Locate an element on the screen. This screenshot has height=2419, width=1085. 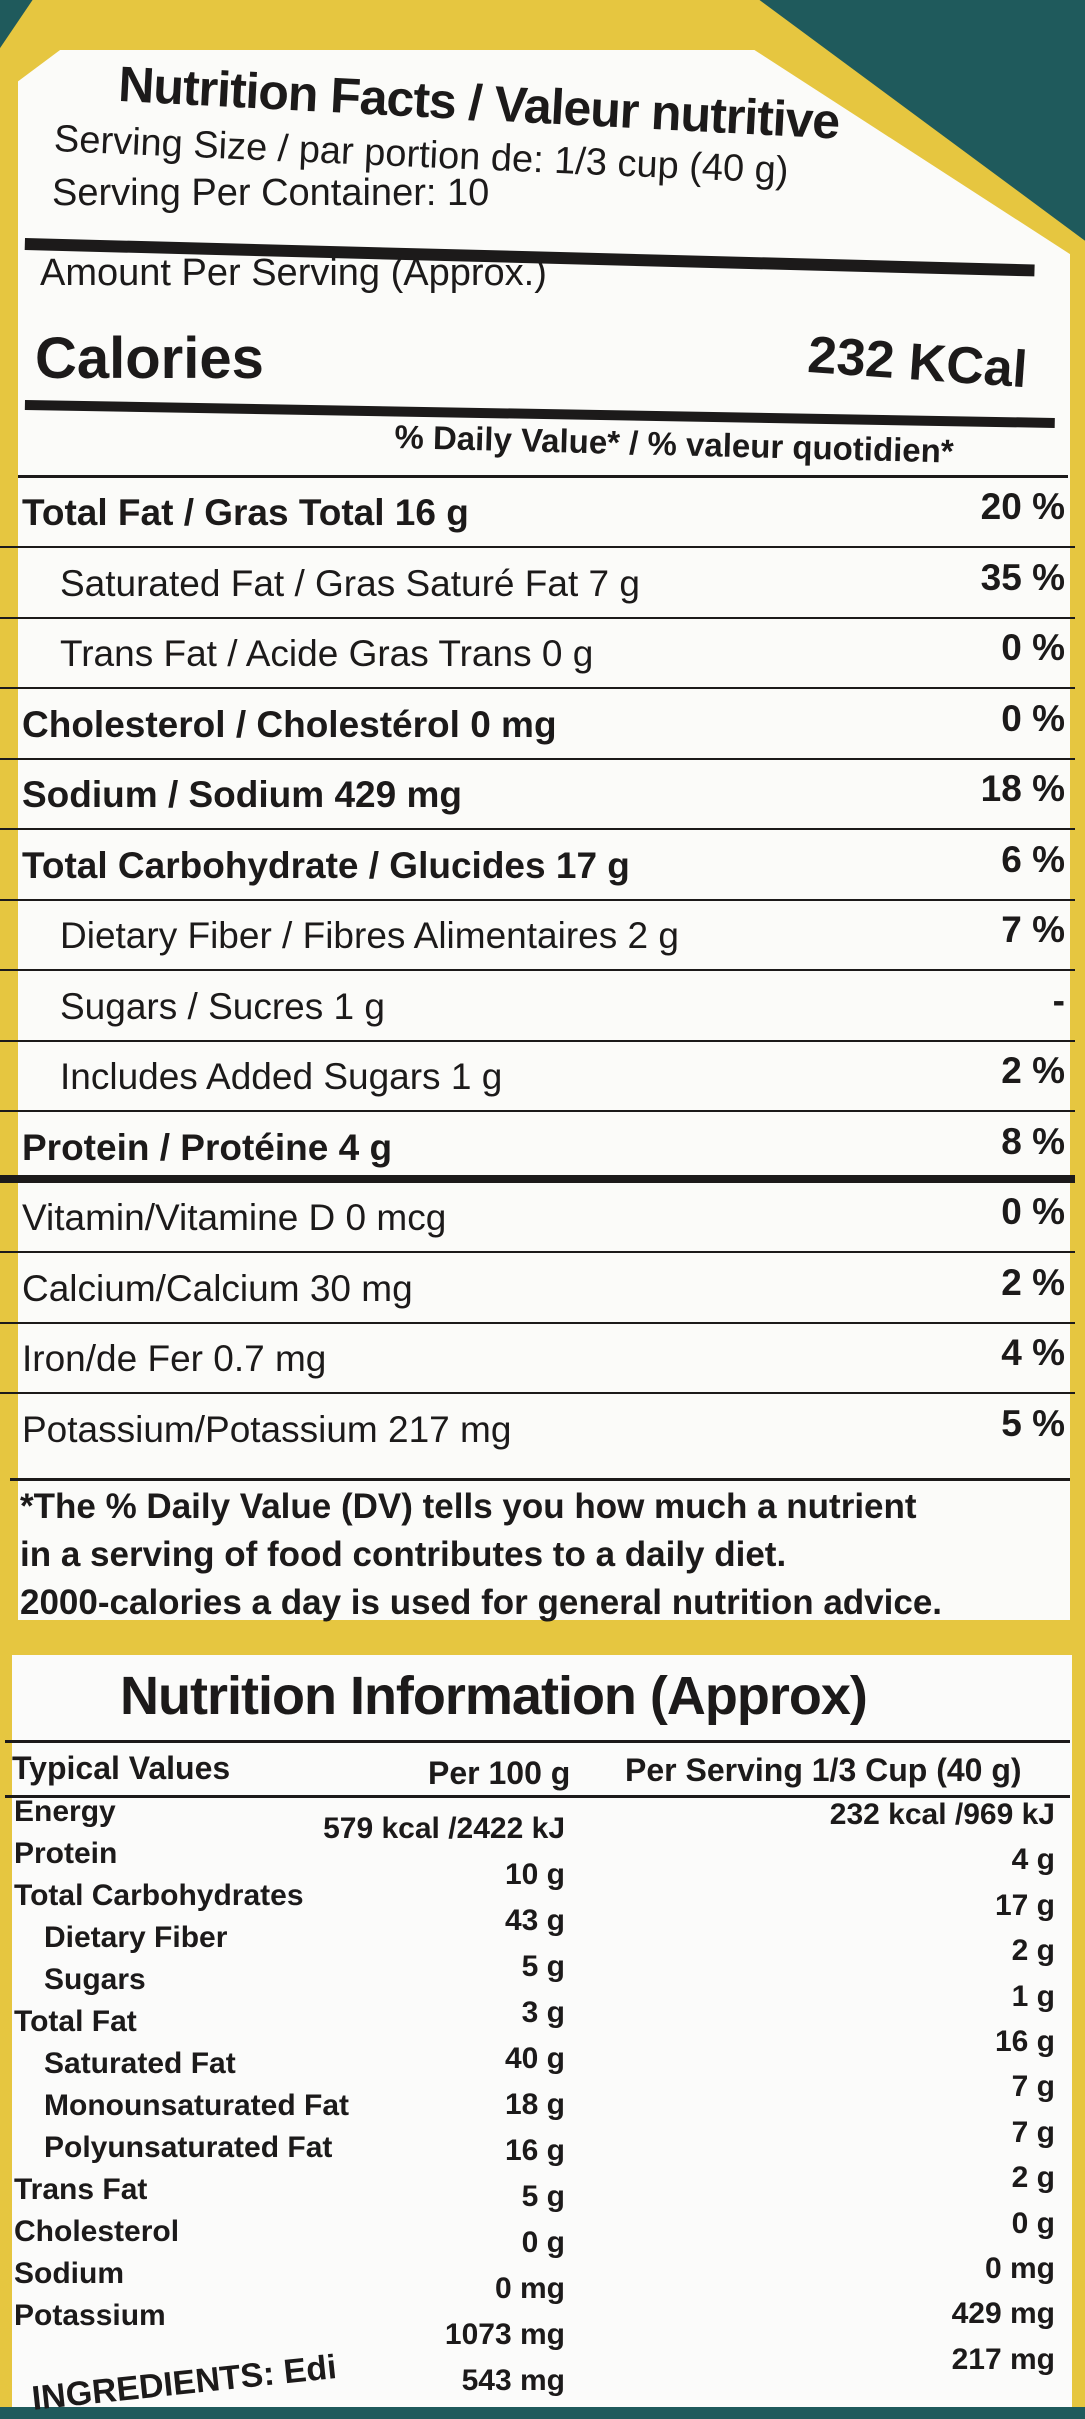
nutrient-label: Protein / Protéine 4 g is located at coordinates (207, 1147).